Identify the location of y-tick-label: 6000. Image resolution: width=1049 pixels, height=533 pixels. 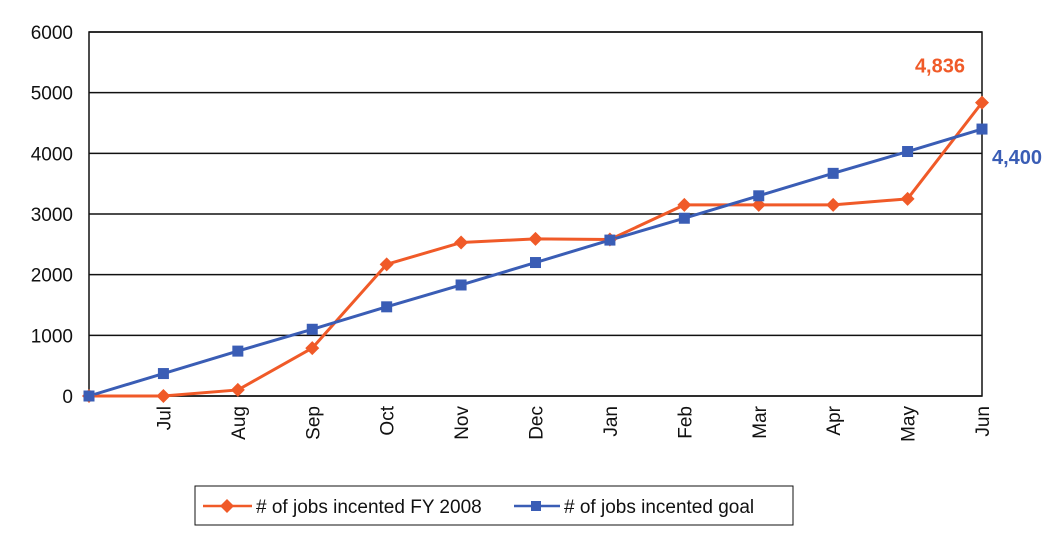
(52, 33).